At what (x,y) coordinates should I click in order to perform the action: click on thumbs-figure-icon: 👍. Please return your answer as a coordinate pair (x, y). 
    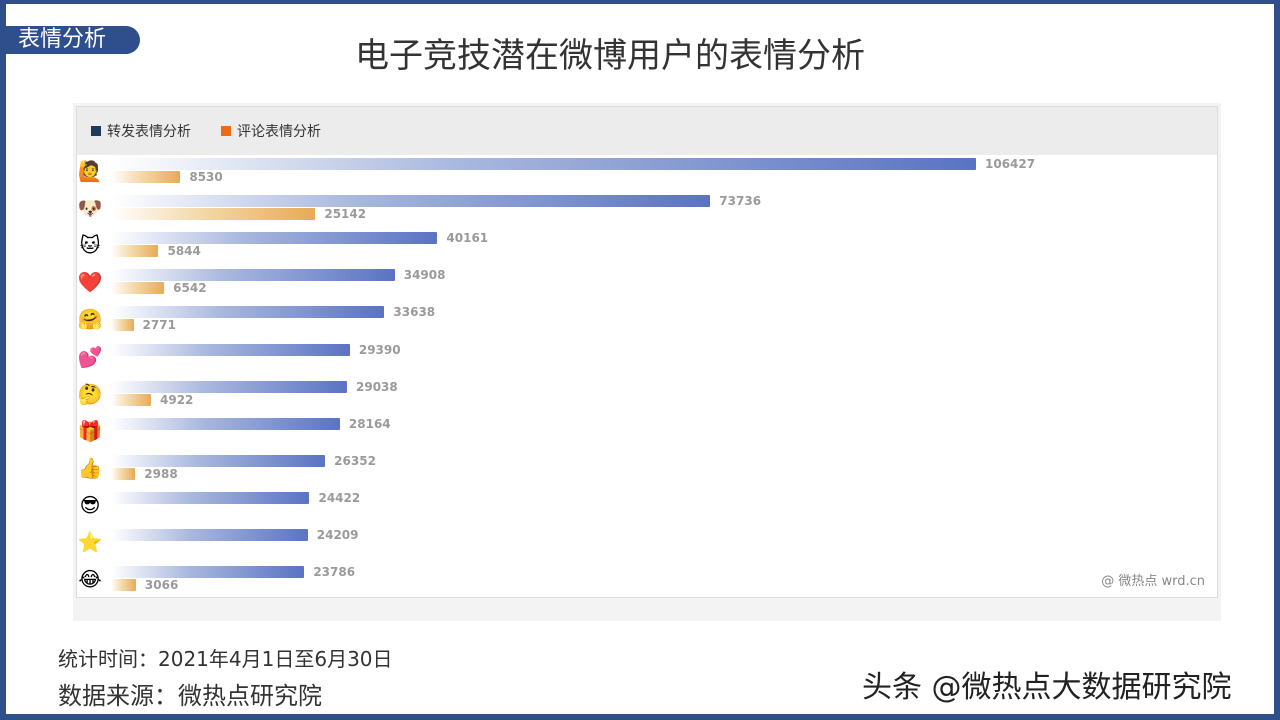
    Looking at the image, I should click on (90, 467).